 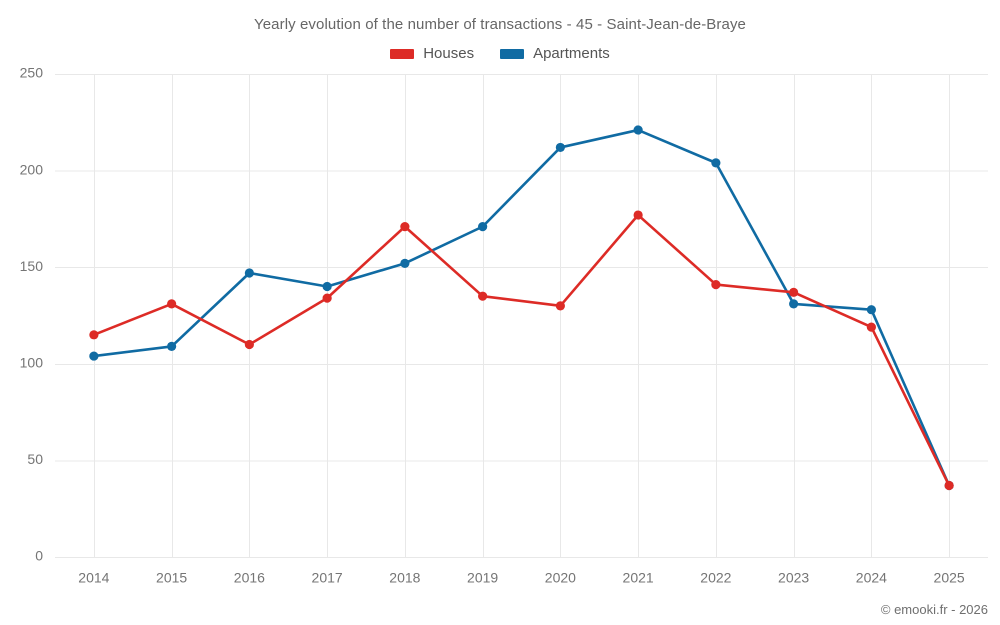 I want to click on y-axis-ticks: 0 50 100 150 200 250, so click(x=32, y=314).